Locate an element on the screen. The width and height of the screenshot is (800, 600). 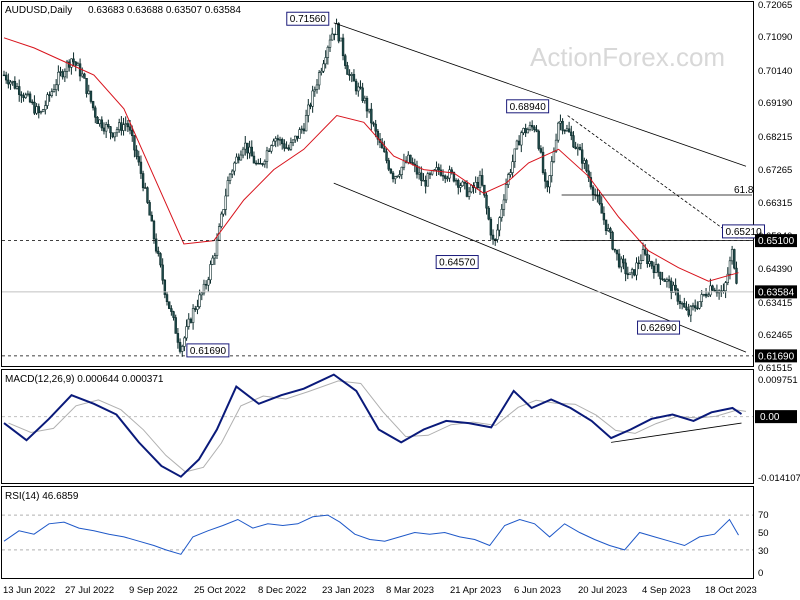
price-tick-0: 0.72065 is located at coordinates (775, 5).